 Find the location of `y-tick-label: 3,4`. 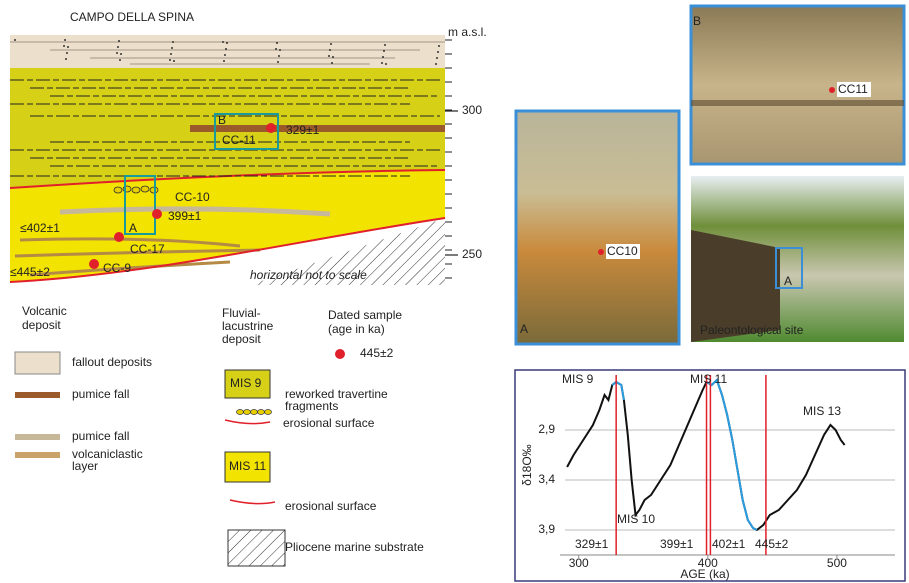

y-tick-label: 3,4 is located at coordinates (546, 479).